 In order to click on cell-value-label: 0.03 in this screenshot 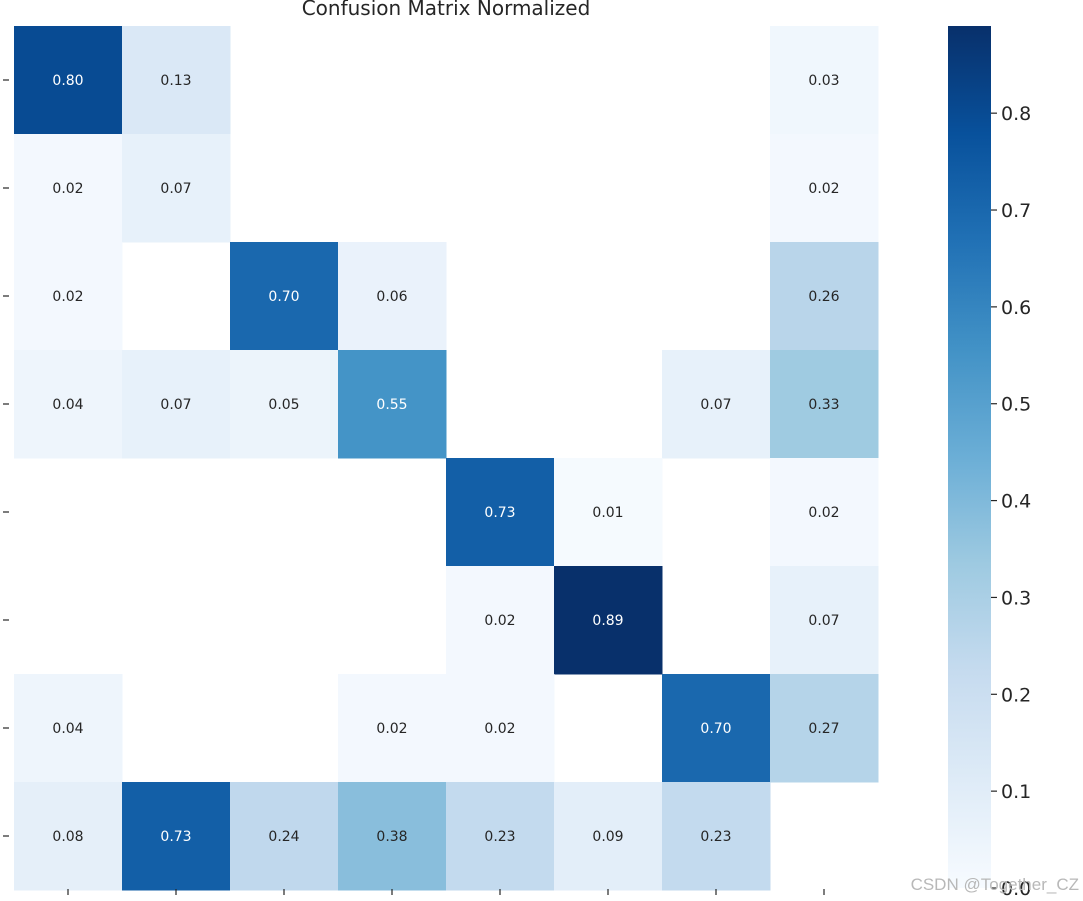, I will do `click(823, 81)`.